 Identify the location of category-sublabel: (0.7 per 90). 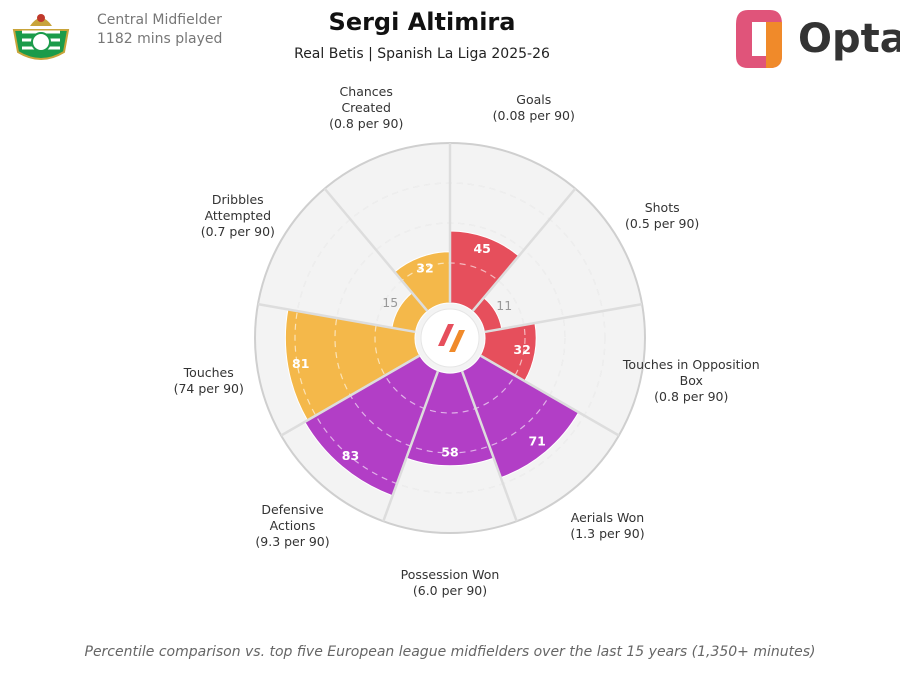
(237, 231).